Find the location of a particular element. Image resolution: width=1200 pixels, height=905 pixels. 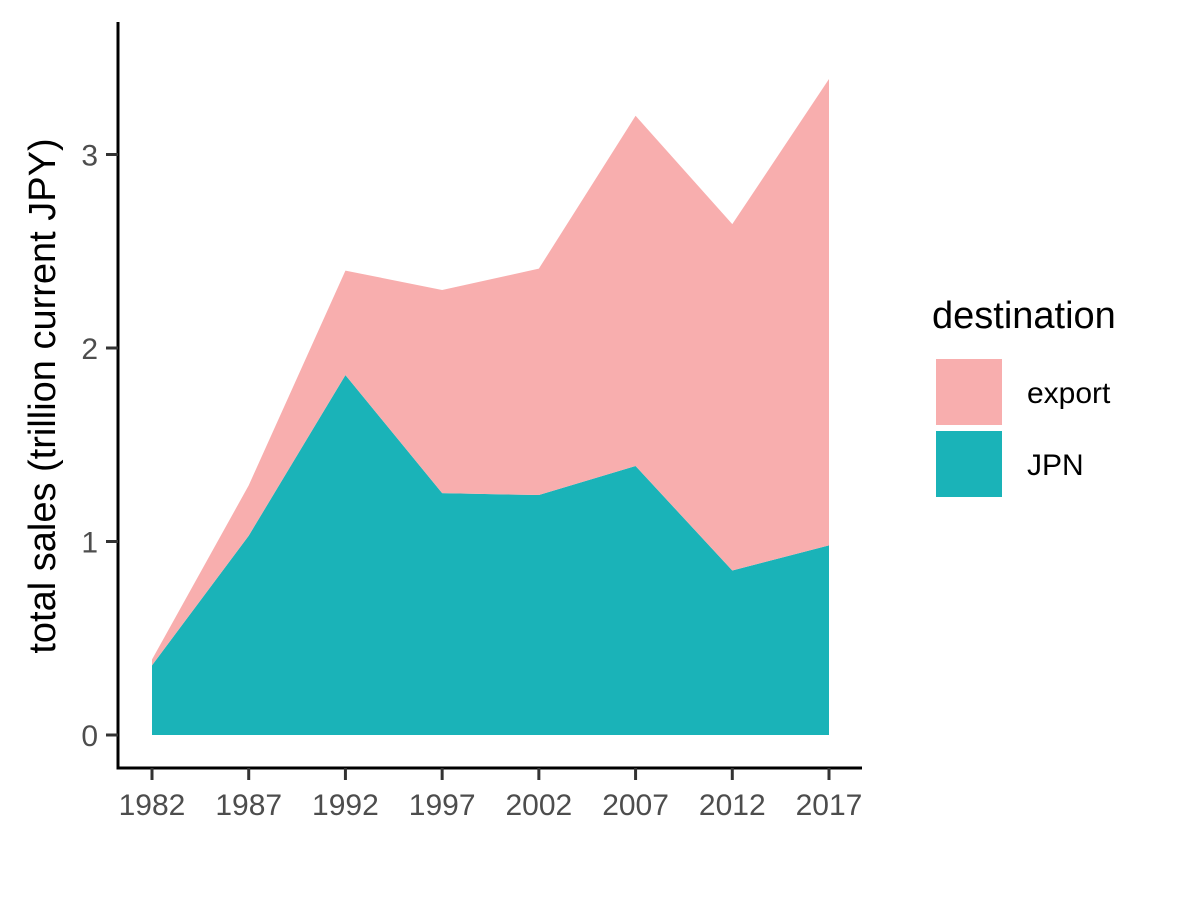

legend-label-jpn: JPN is located at coordinates (1055, 465).